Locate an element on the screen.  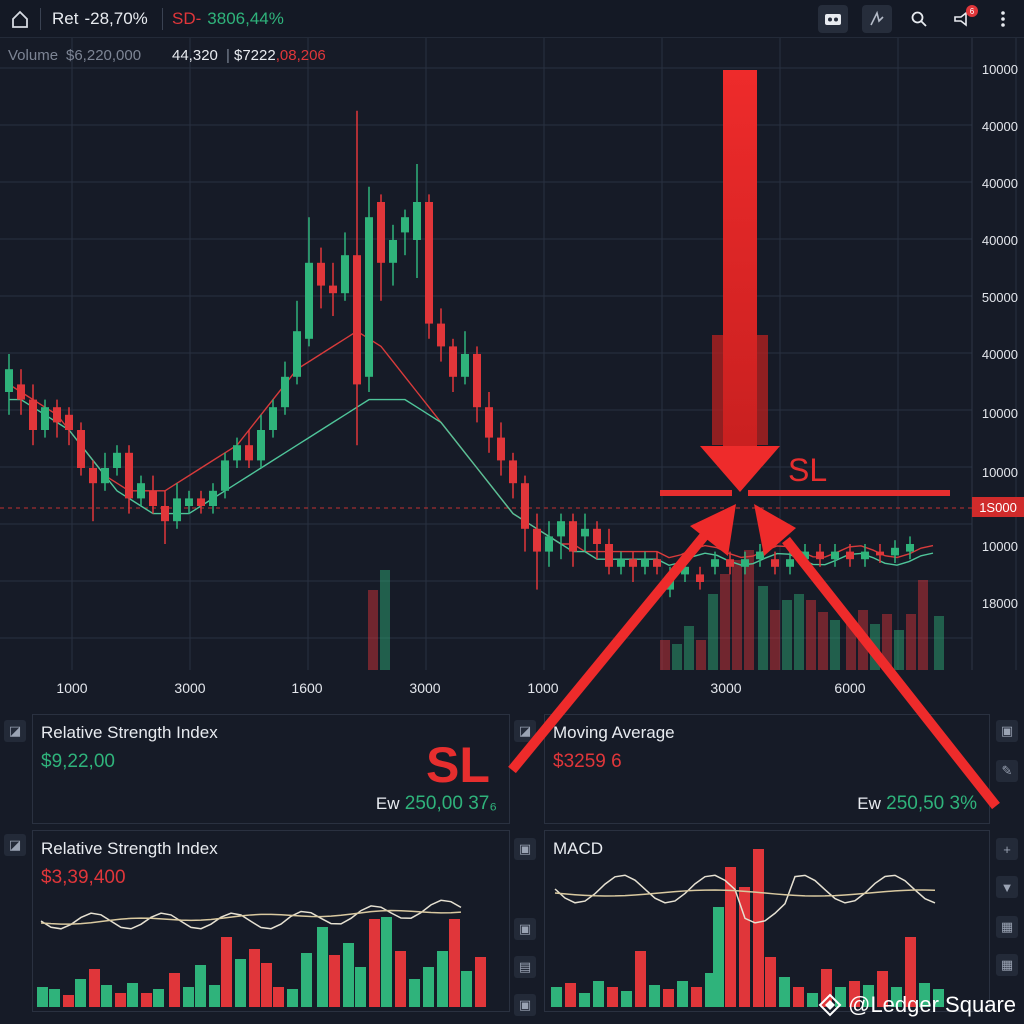
panel-value: $3259 6 is located at coordinates (587, 761).